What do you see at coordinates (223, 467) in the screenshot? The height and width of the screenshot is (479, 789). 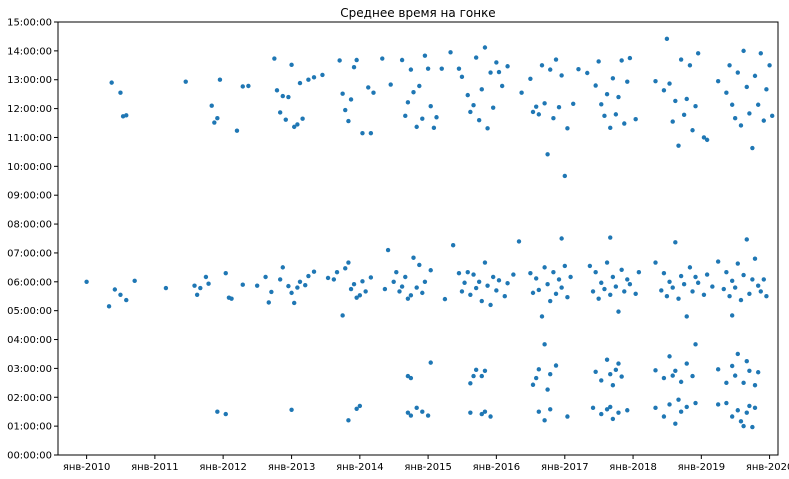 I see `x-tick-label: янв-2012` at bounding box center [223, 467].